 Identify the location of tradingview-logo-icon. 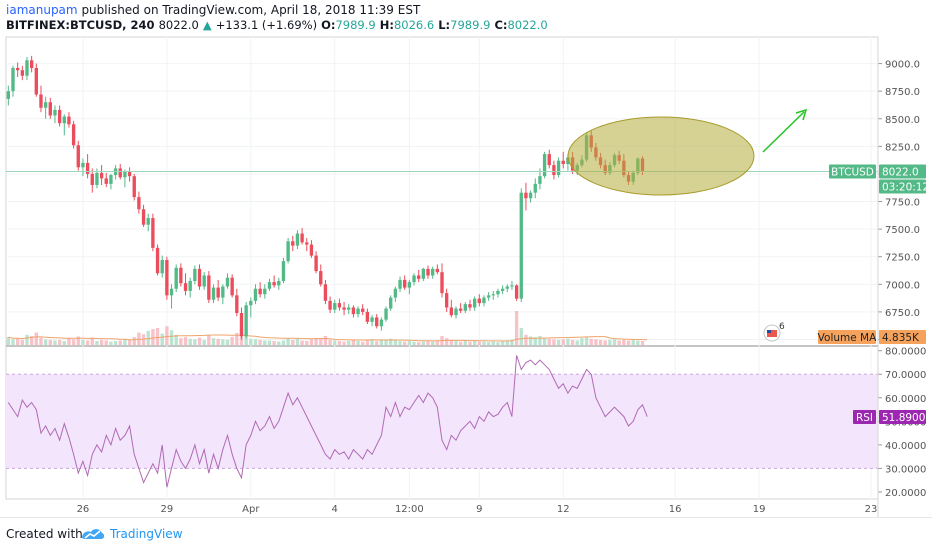
(93, 534).